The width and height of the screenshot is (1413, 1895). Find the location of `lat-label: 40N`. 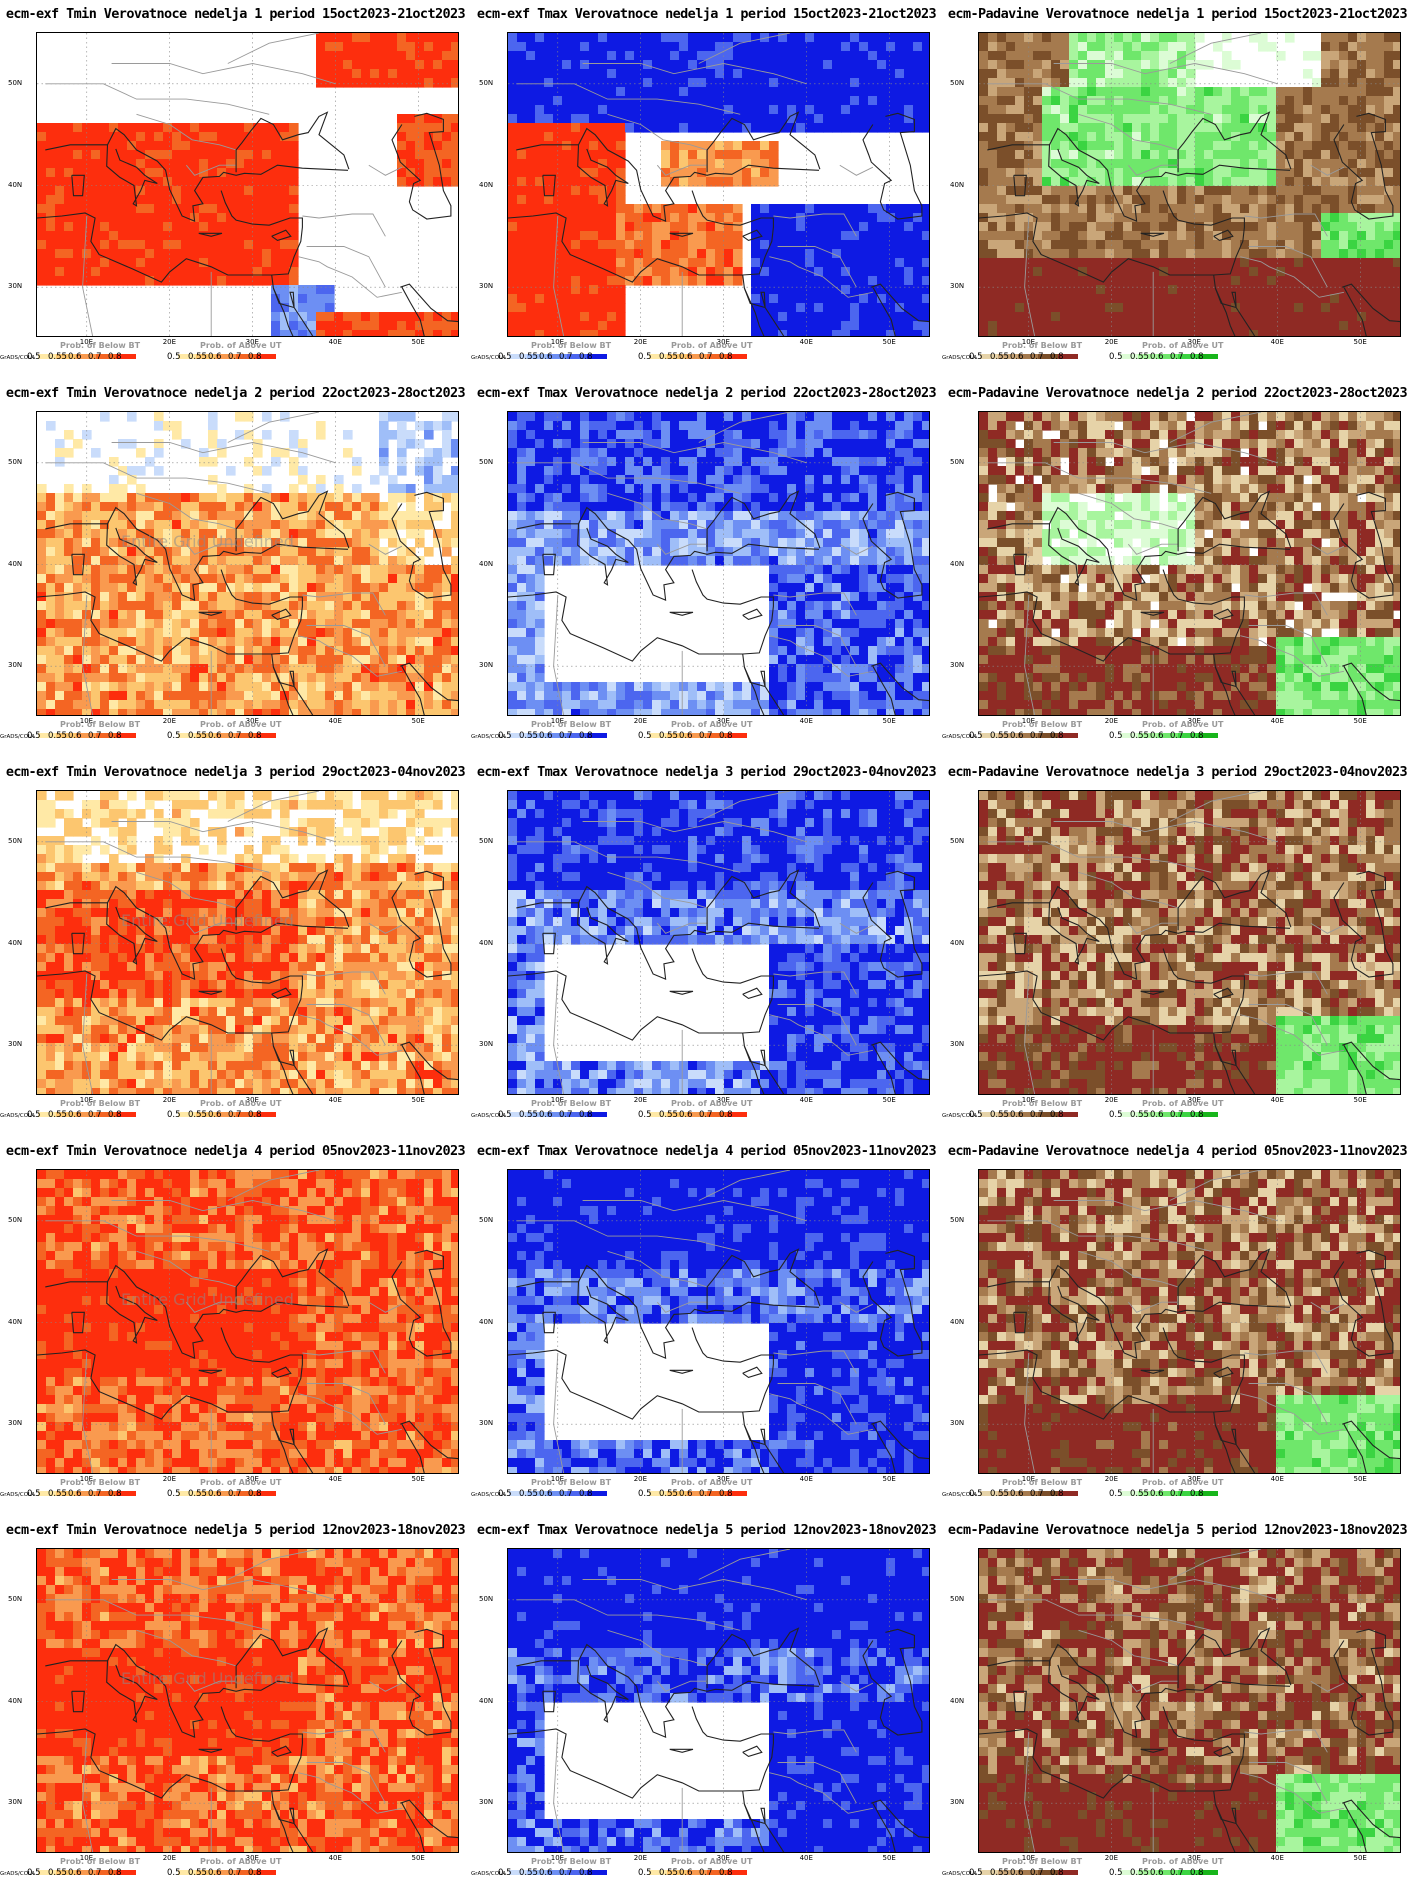

lat-label: 40N is located at coordinates (15, 185).